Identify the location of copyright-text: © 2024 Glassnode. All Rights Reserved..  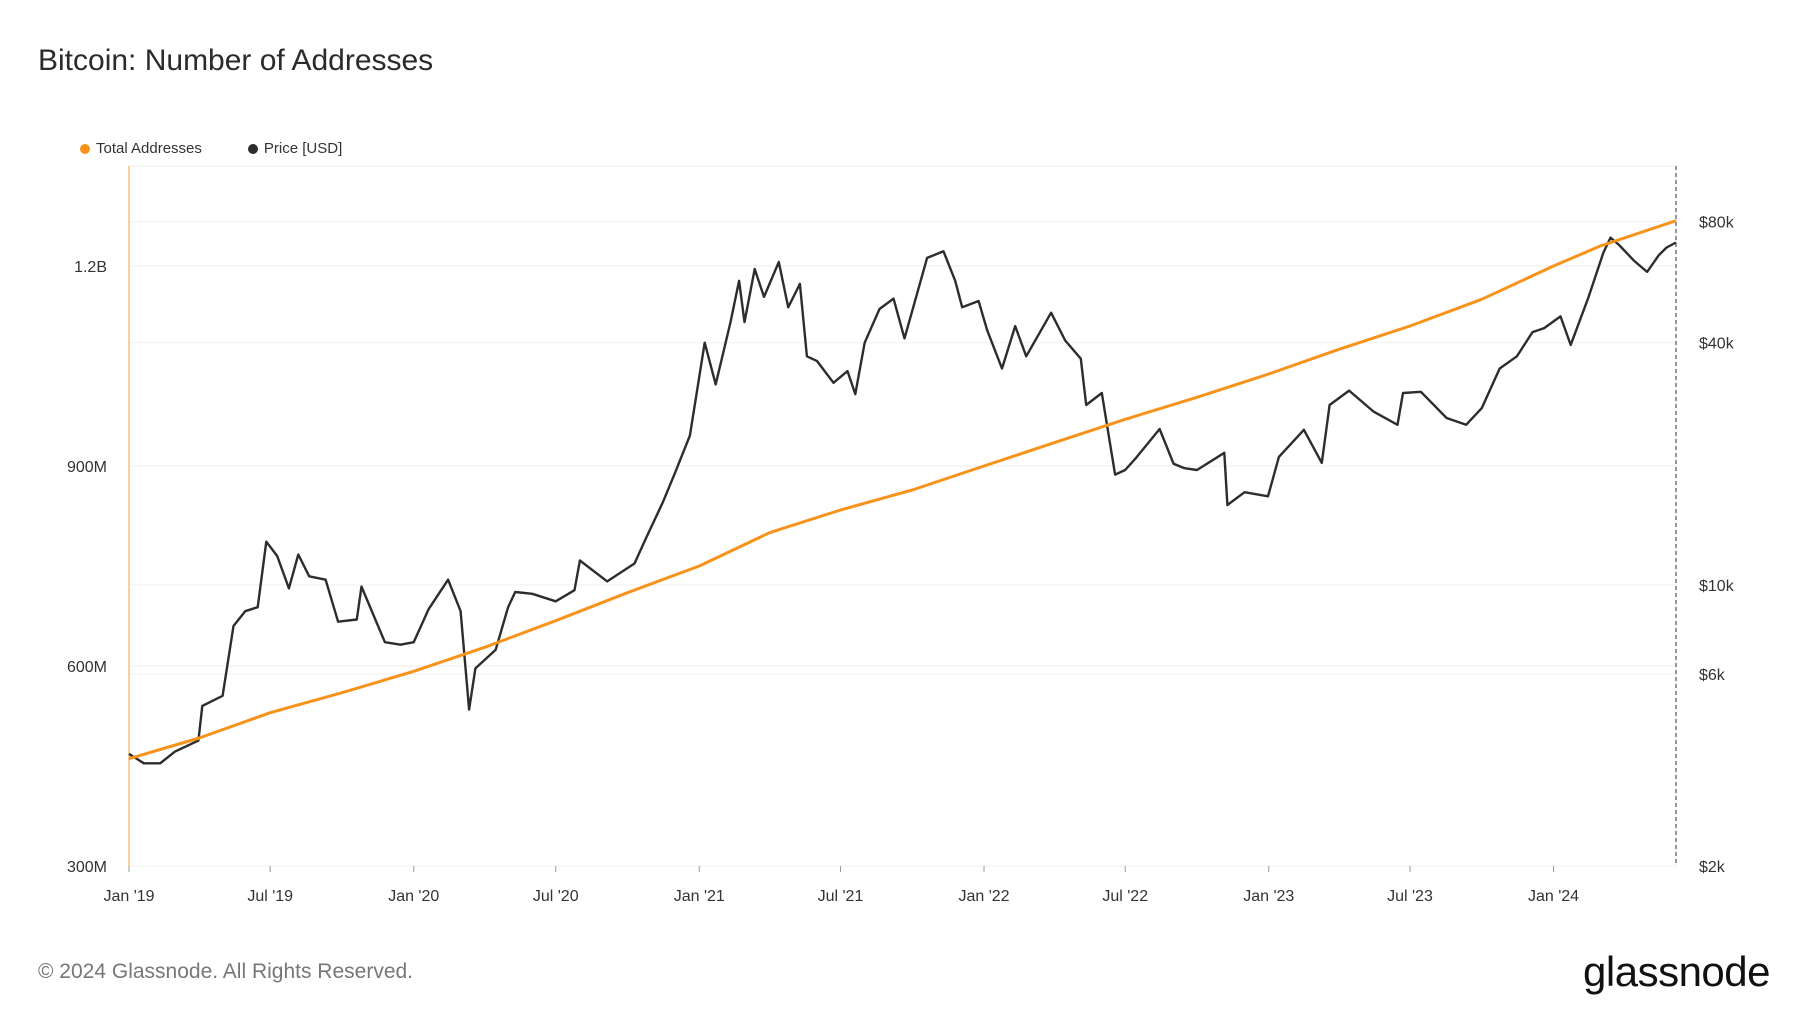
(226, 971).